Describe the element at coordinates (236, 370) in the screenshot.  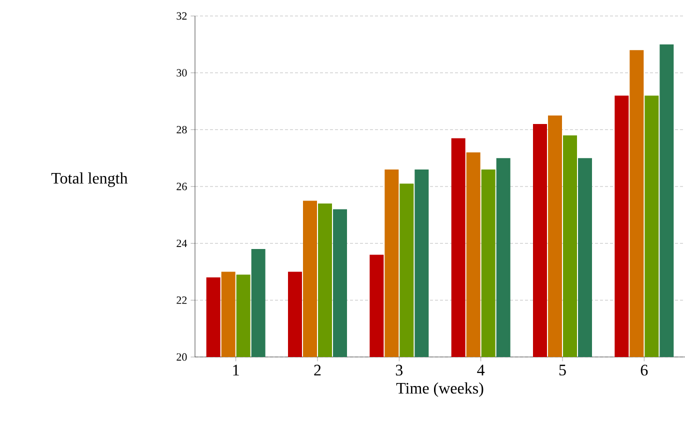
I see `x-tick-label: 1` at that location.